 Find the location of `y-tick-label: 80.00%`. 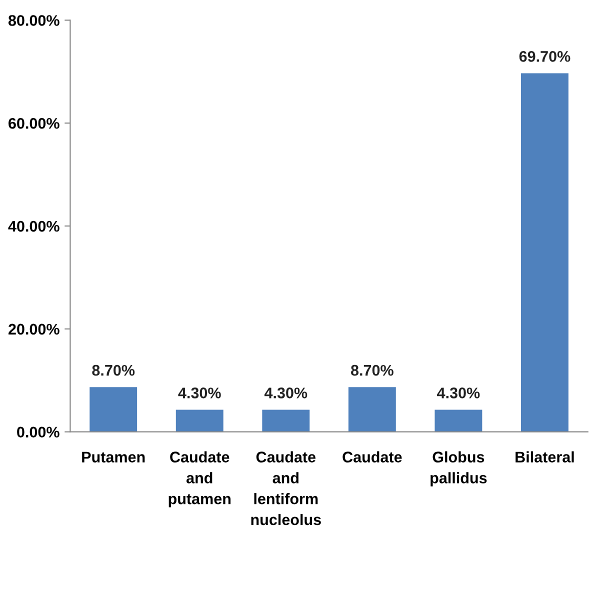

y-tick-label: 80.00% is located at coordinates (34, 20).